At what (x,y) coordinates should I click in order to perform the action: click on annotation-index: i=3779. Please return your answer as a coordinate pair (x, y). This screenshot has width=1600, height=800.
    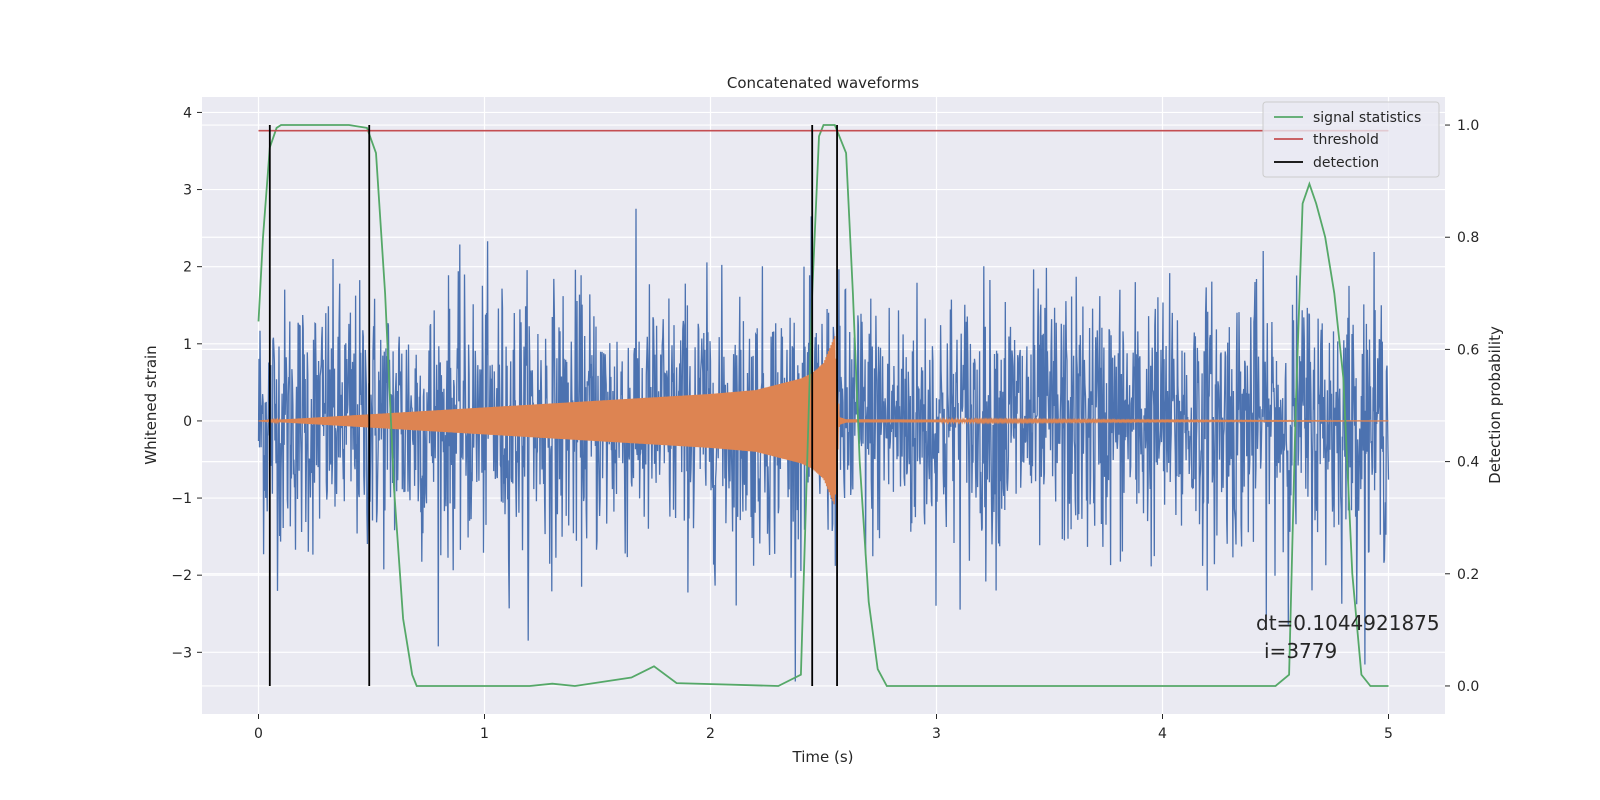
    Looking at the image, I should click on (1300, 651).